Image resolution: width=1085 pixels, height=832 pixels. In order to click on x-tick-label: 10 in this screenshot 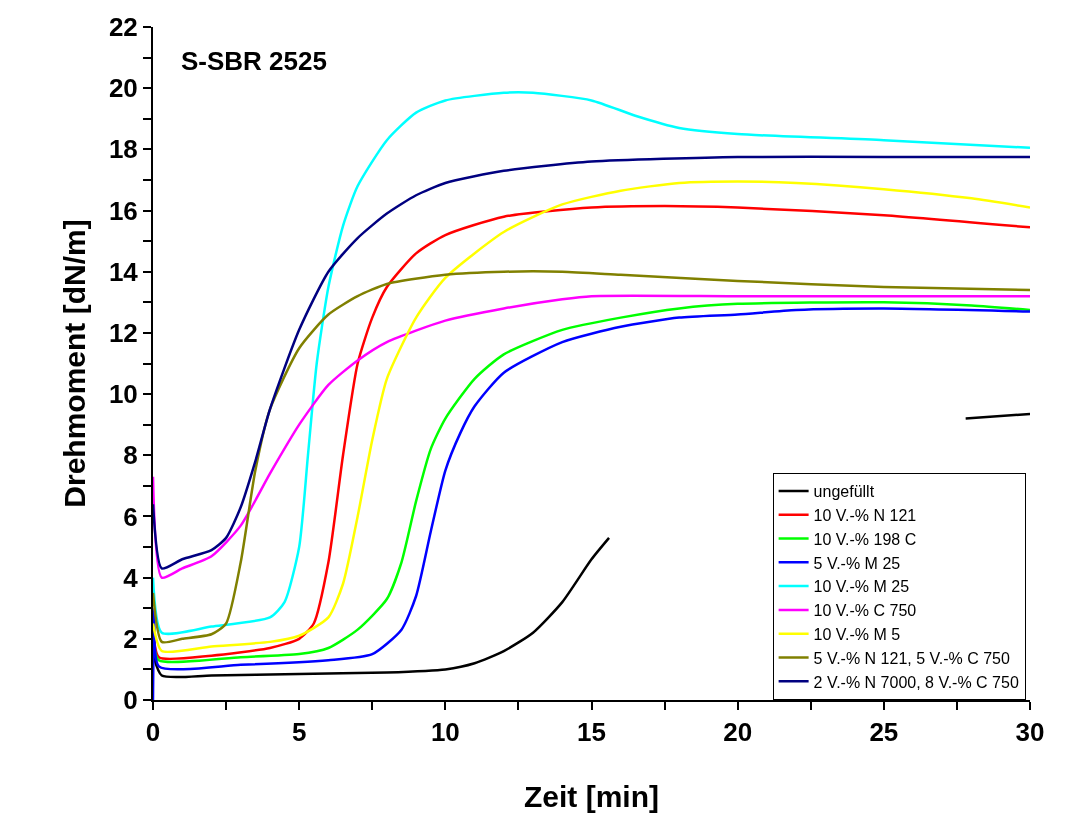, I will do `click(445, 732)`.